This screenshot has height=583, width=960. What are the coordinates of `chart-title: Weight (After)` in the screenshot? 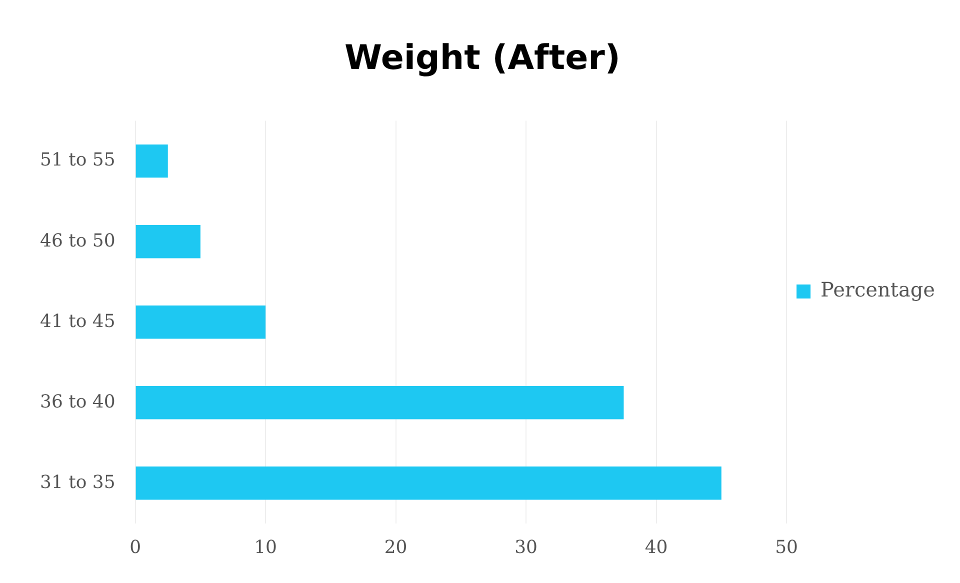 It's located at (482, 58).